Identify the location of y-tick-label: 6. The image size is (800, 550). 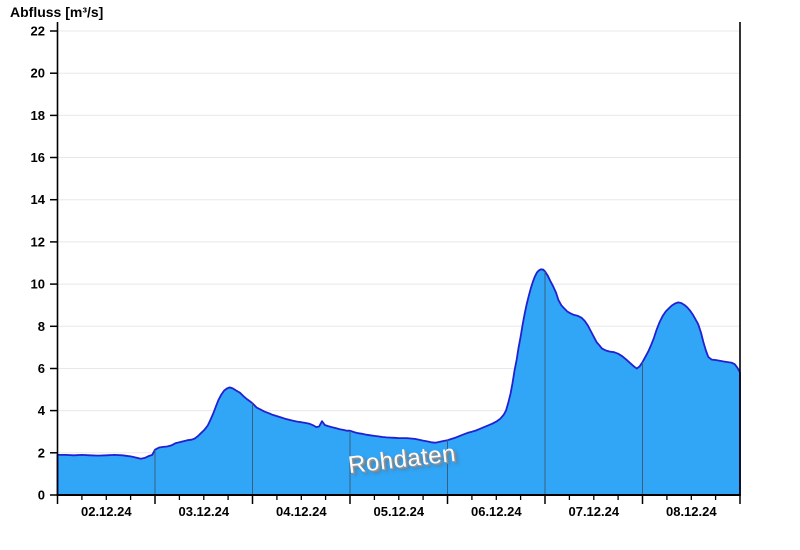
(41, 368).